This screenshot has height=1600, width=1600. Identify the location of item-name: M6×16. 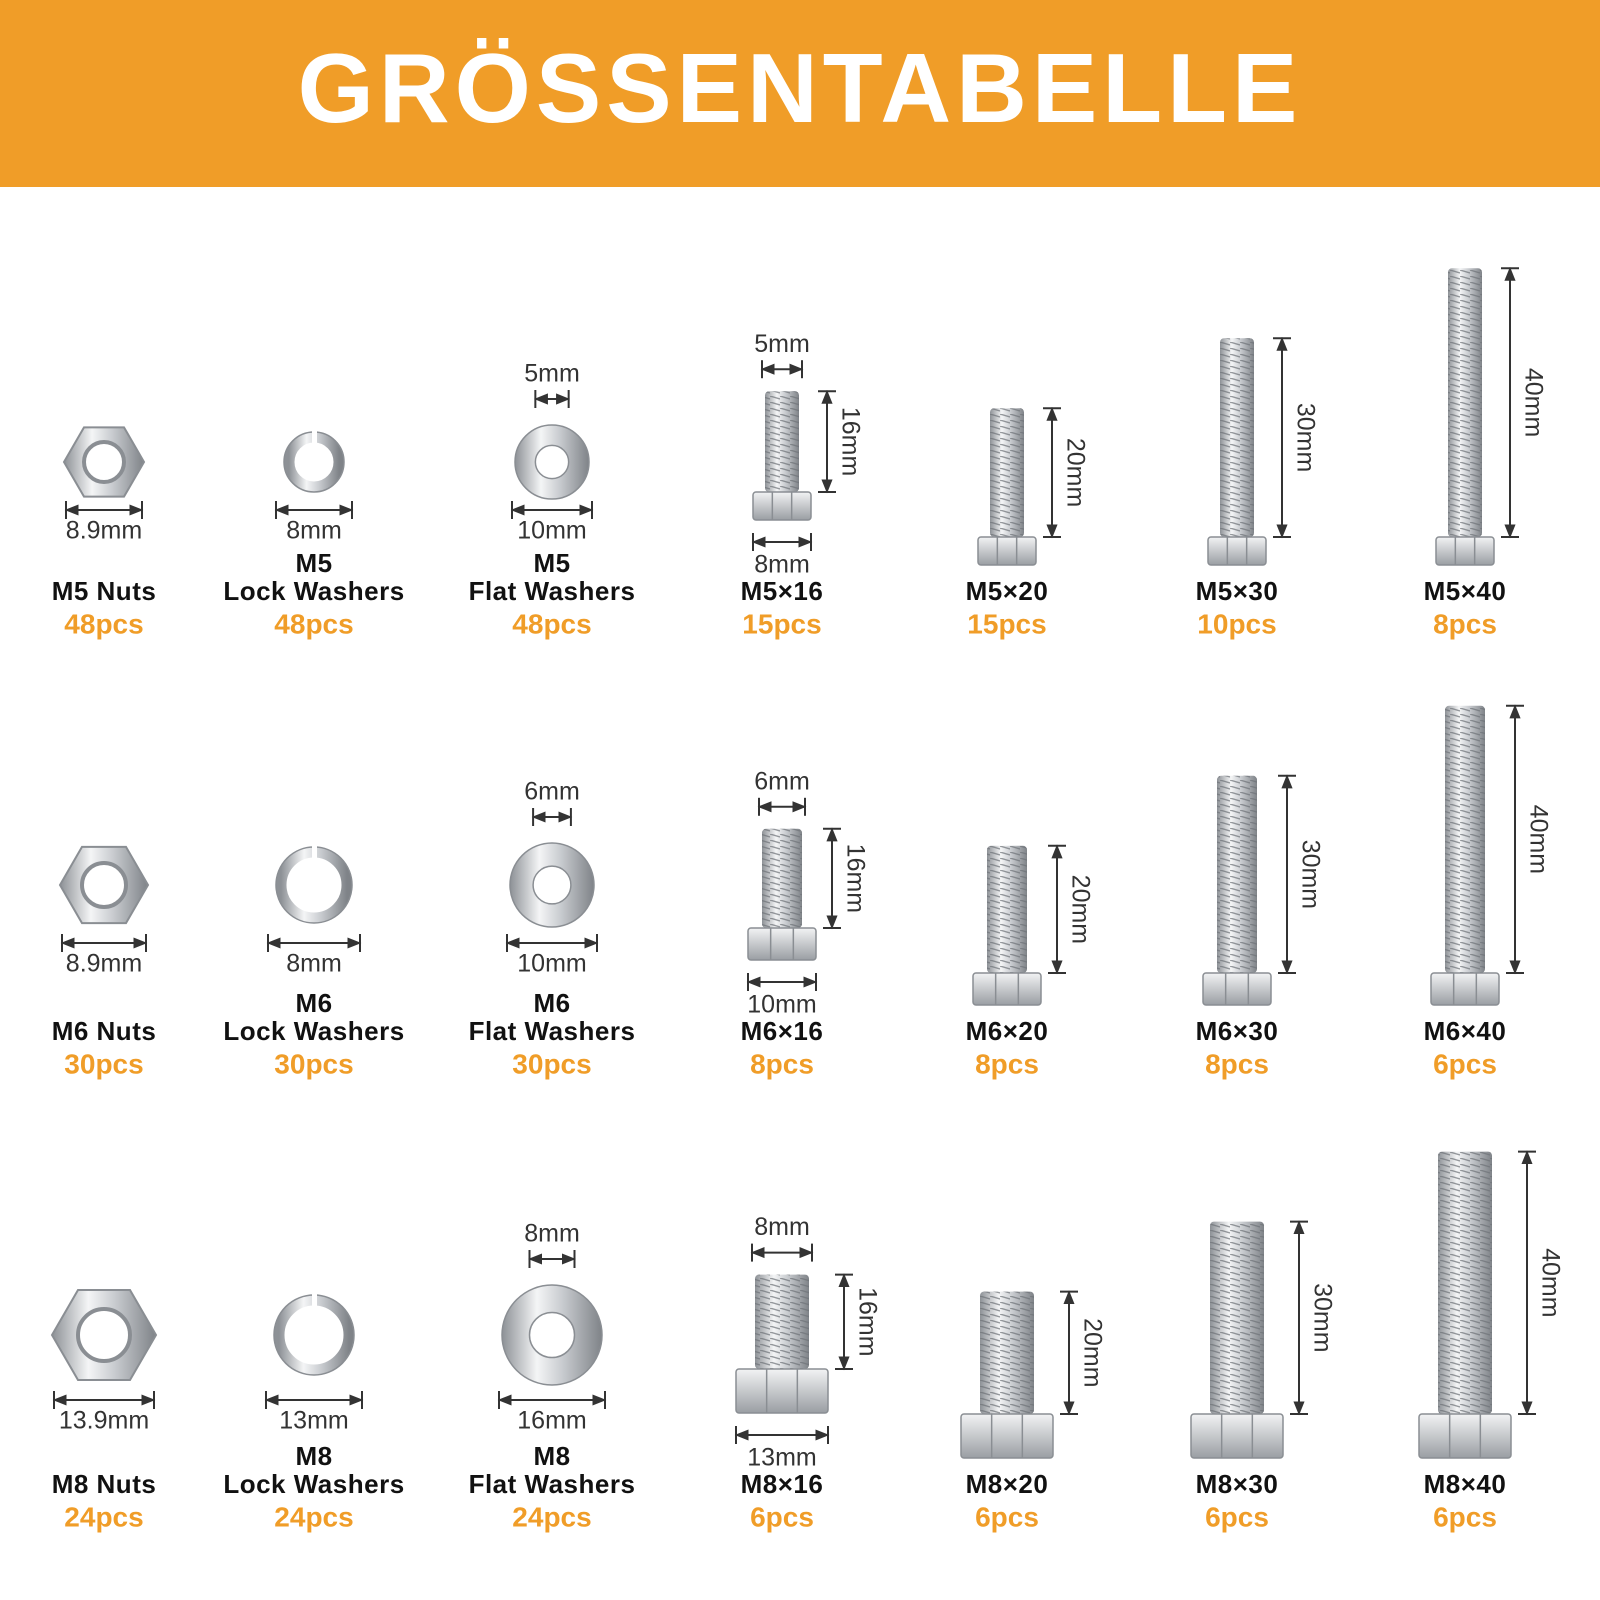
(782, 1031).